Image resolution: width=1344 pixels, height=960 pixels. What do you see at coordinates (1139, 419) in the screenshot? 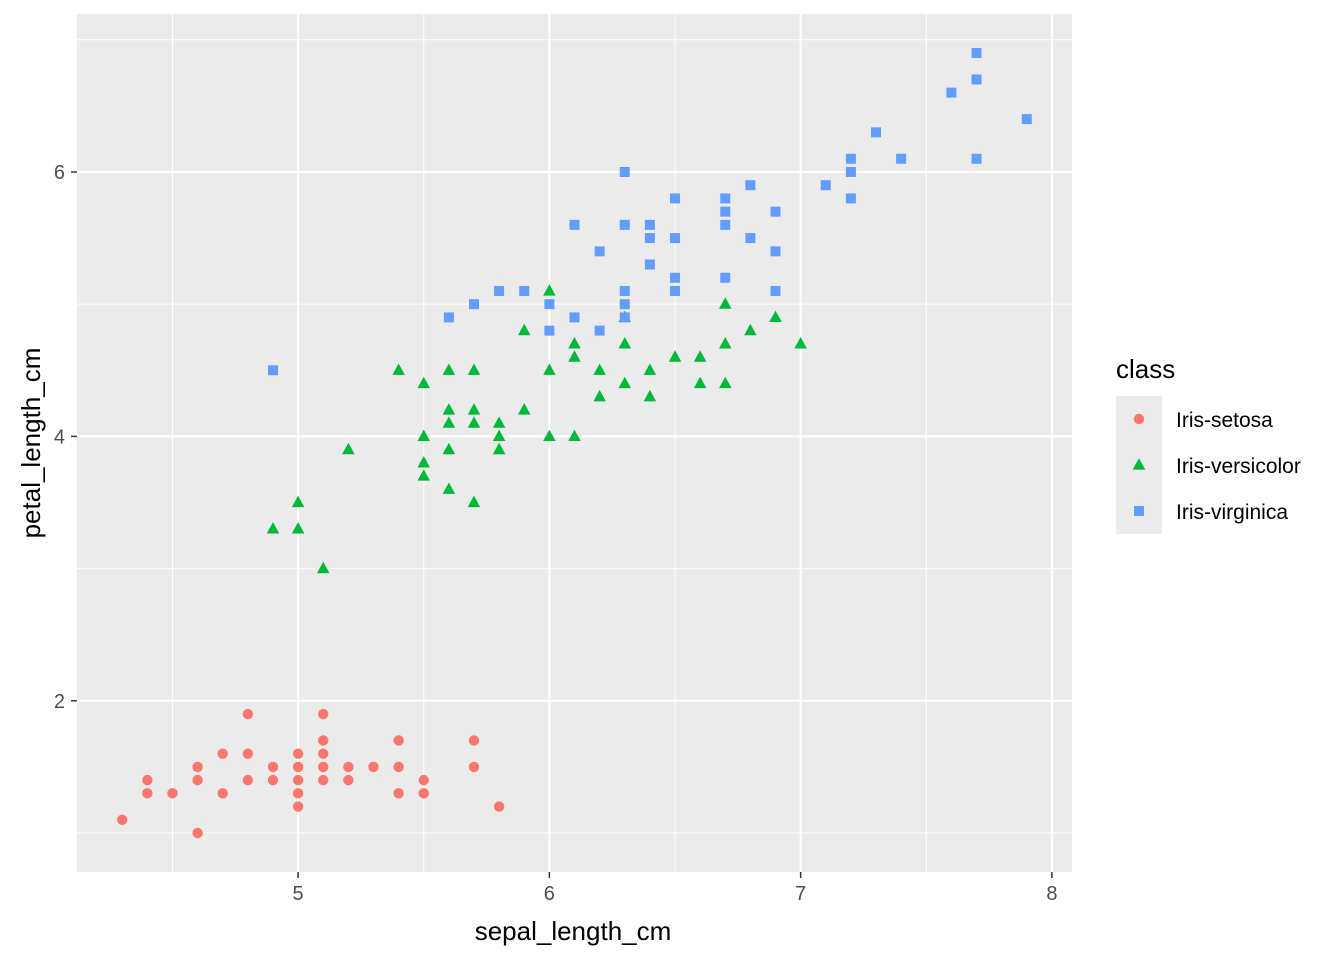
I see `legend-key-circle-icon` at bounding box center [1139, 419].